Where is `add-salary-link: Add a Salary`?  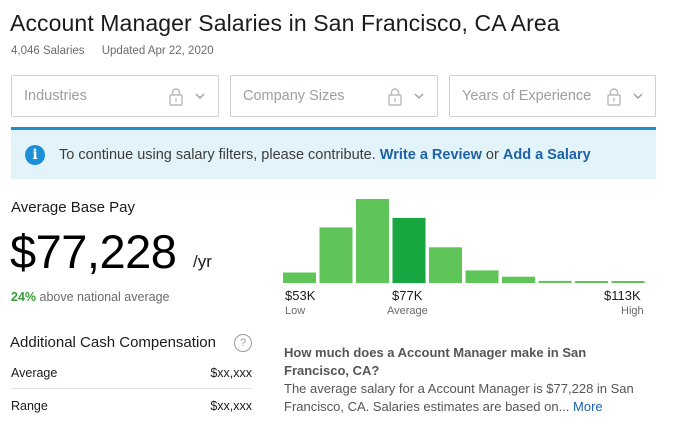
add-salary-link: Add a Salary is located at coordinates (546, 155).